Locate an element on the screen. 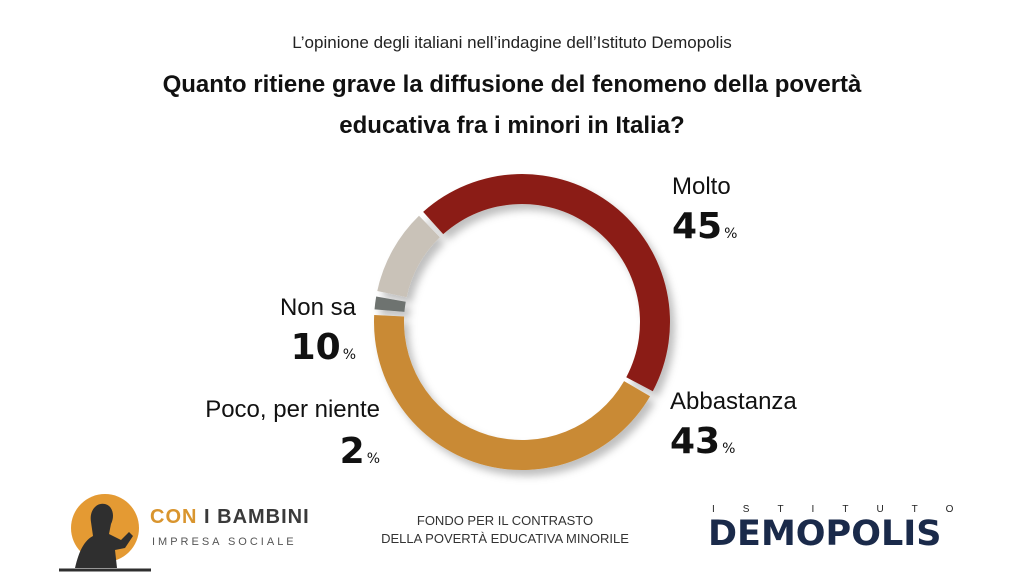 Image resolution: width=1024 pixels, height=576 pixels. label-poco: Poco, per niente 2% is located at coordinates (270, 433).